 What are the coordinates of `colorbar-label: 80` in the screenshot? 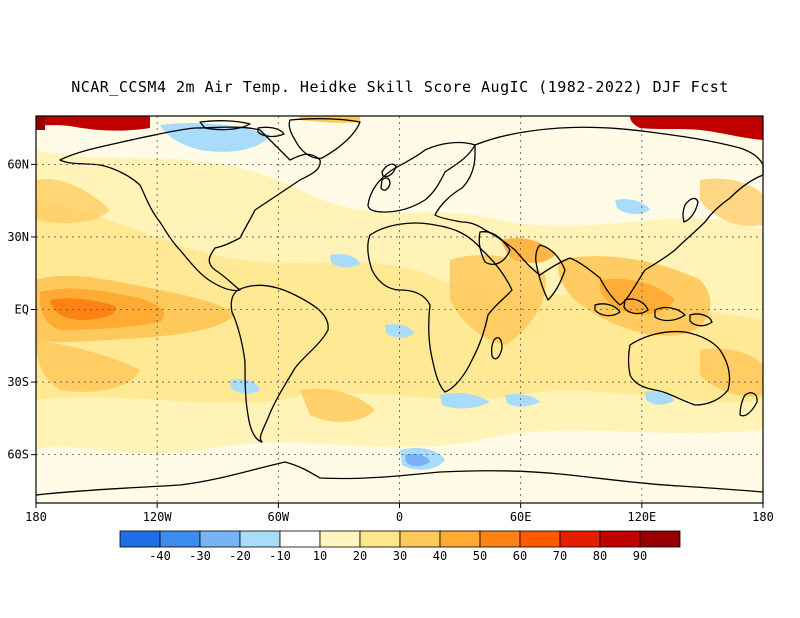 It's located at (600, 556).